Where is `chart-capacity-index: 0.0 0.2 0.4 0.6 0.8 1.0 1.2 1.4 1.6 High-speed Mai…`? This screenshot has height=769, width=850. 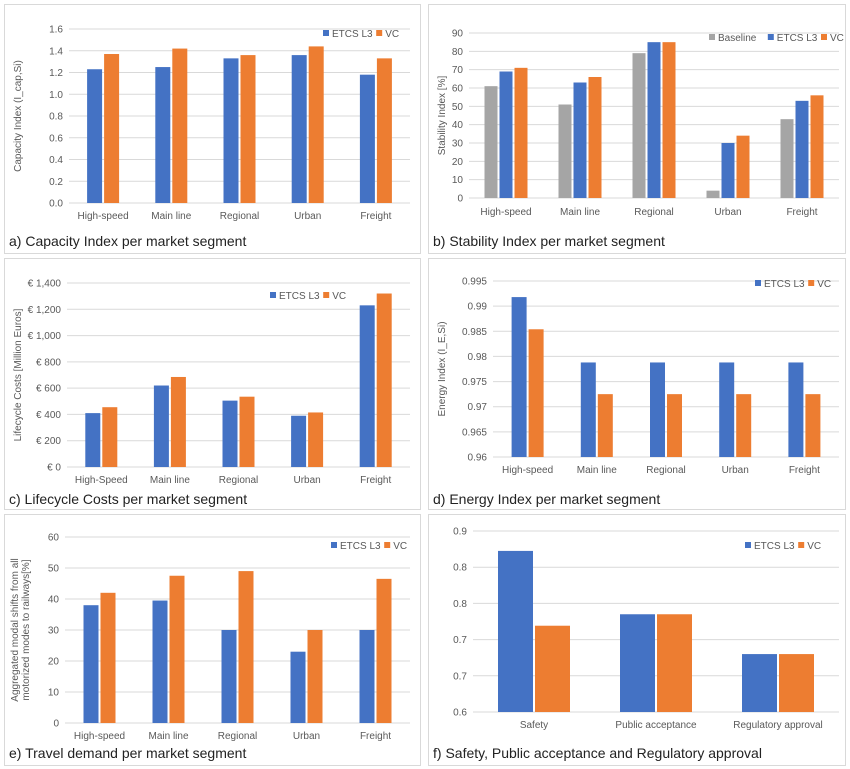
chart-capacity-index: 0.0 0.2 0.4 0.6 0.8 1.0 1.2 1.4 1.6 High-speed Mai… is located at coordinates (211, 123).